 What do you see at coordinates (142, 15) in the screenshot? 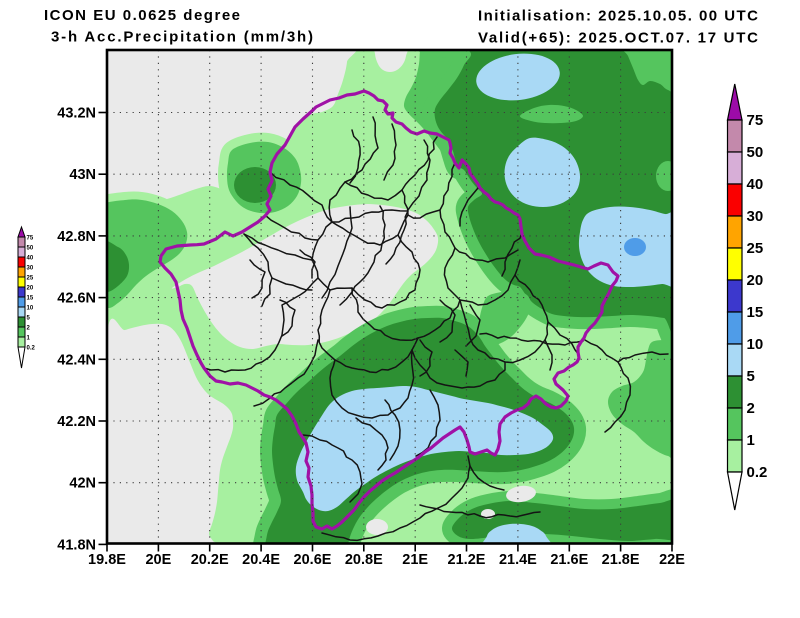
I see `svg-text: ICON EU 0.0625 degree` at bounding box center [142, 15].